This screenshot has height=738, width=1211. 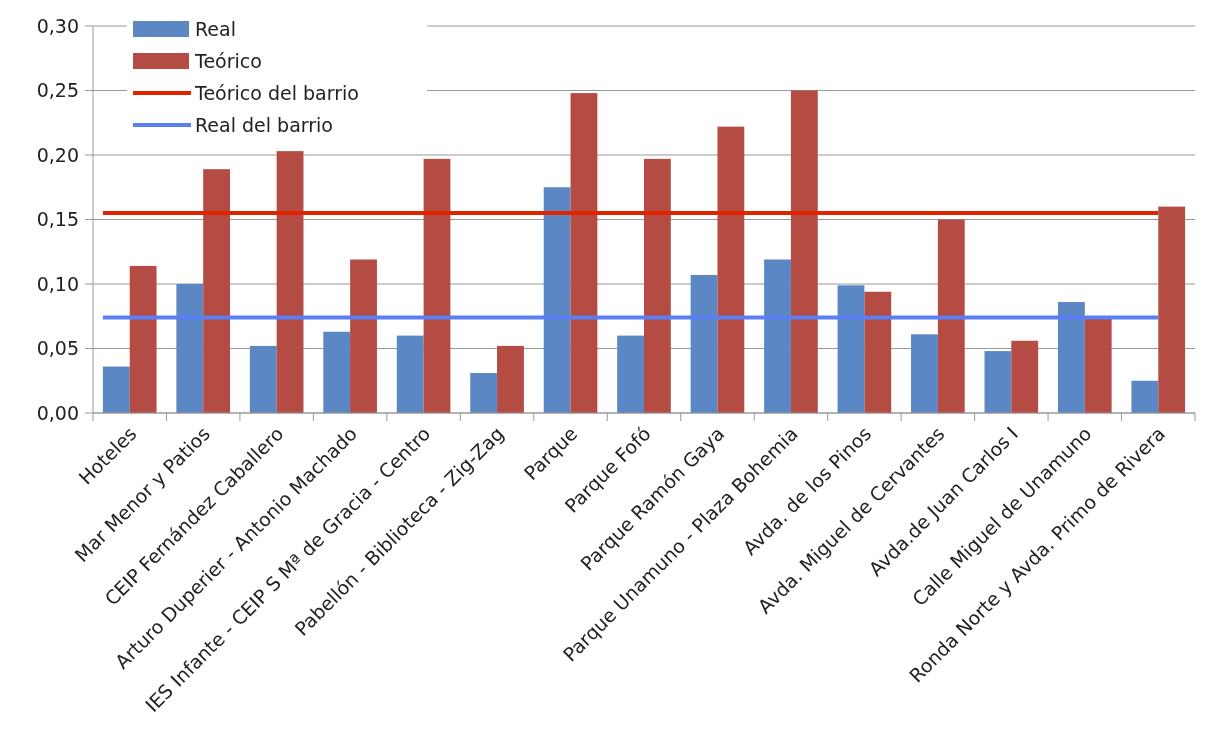 I want to click on y-tick-label: 0,10, so click(x=57, y=283).